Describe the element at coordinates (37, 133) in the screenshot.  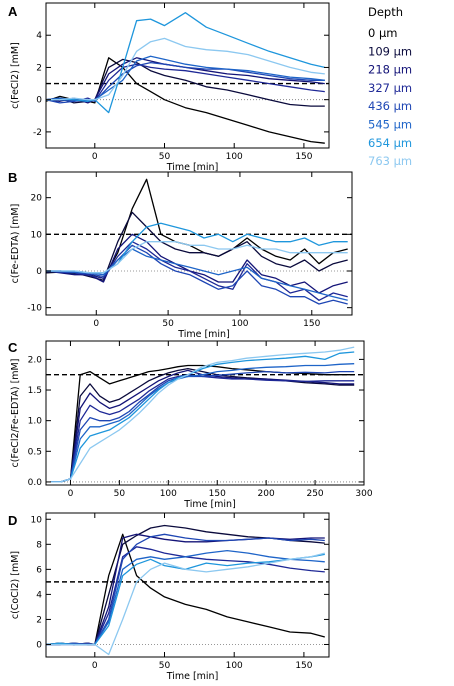
I see `y-tick-label: -2` at that location.